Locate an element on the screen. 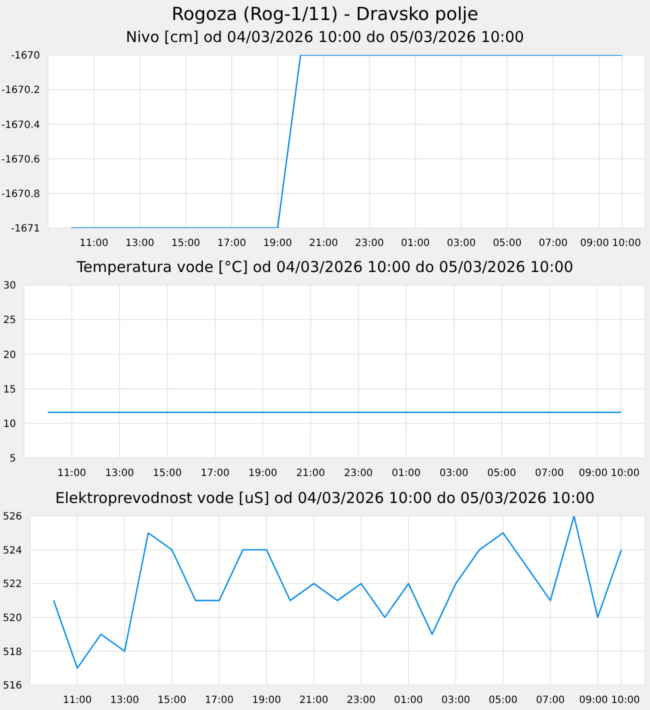  y-tick-label: 15 is located at coordinates (9, 390).